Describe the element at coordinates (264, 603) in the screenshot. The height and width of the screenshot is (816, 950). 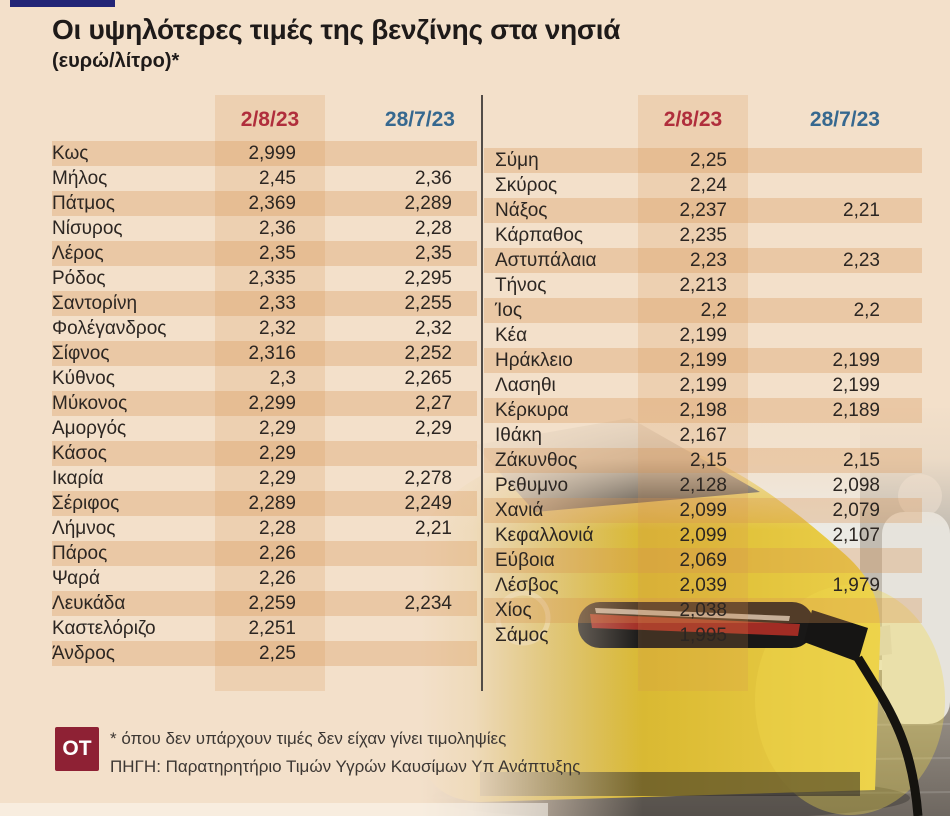
I see `table-row: Λευκάδα 2,259 2,234` at that location.